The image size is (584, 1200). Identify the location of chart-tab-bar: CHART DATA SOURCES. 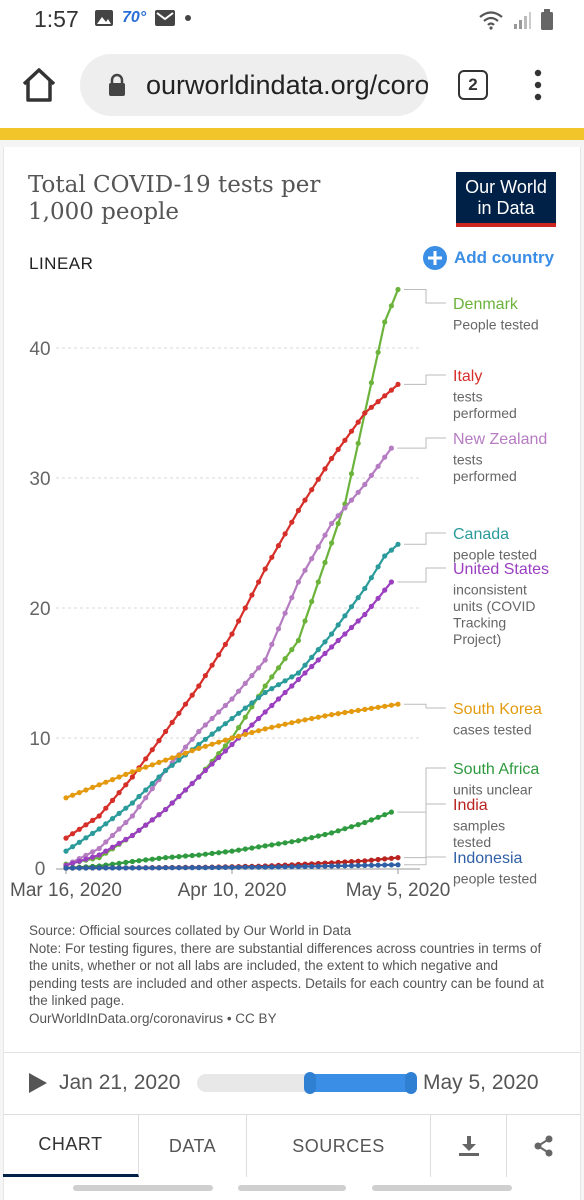
(292, 1145).